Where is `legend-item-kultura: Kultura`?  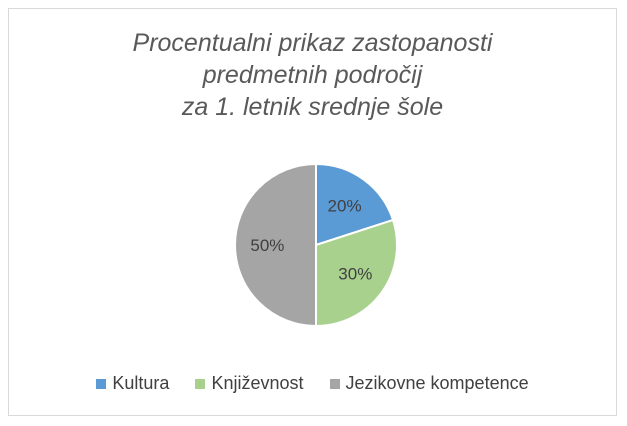
legend-item-kultura: Kultura is located at coordinates (132, 383).